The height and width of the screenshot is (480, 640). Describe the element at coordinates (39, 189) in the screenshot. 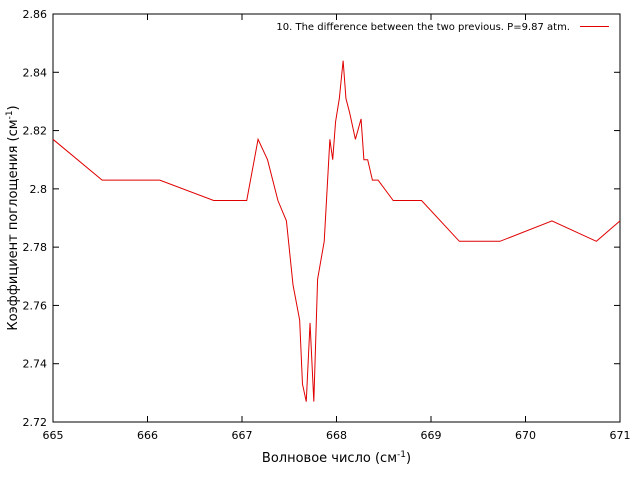

I see `y-tick-label: 2.8` at that location.